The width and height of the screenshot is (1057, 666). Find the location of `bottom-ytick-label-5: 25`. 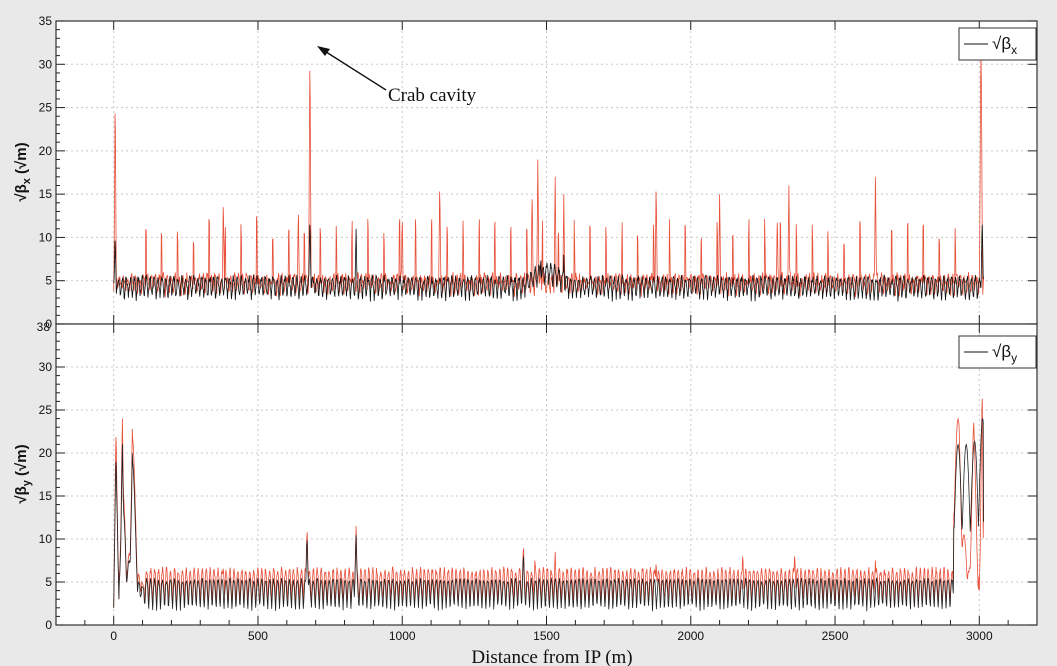

bottom-ytick-label-5: 25 is located at coordinates (46, 410).